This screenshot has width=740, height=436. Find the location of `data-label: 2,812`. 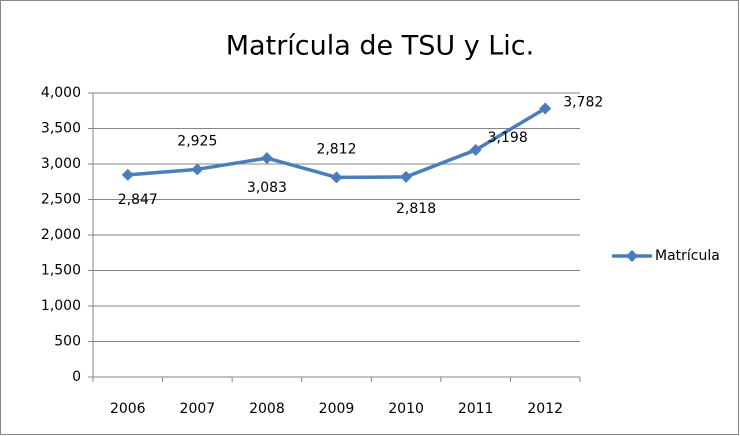

data-label: 2,812 is located at coordinates (336, 149).